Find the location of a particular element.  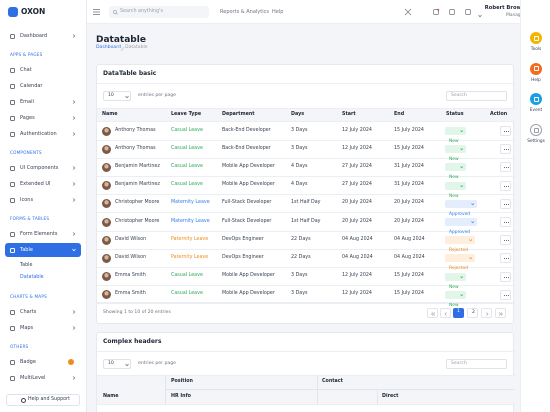

nav-subitem: Table is located at coordinates (26, 265).